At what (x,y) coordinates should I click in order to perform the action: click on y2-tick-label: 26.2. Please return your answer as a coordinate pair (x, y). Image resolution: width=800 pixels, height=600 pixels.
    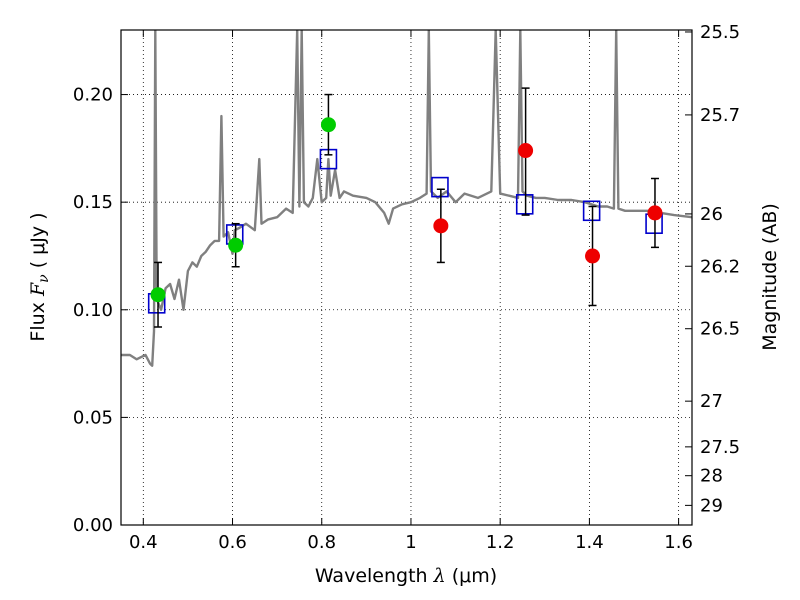
    Looking at the image, I should click on (720, 266).